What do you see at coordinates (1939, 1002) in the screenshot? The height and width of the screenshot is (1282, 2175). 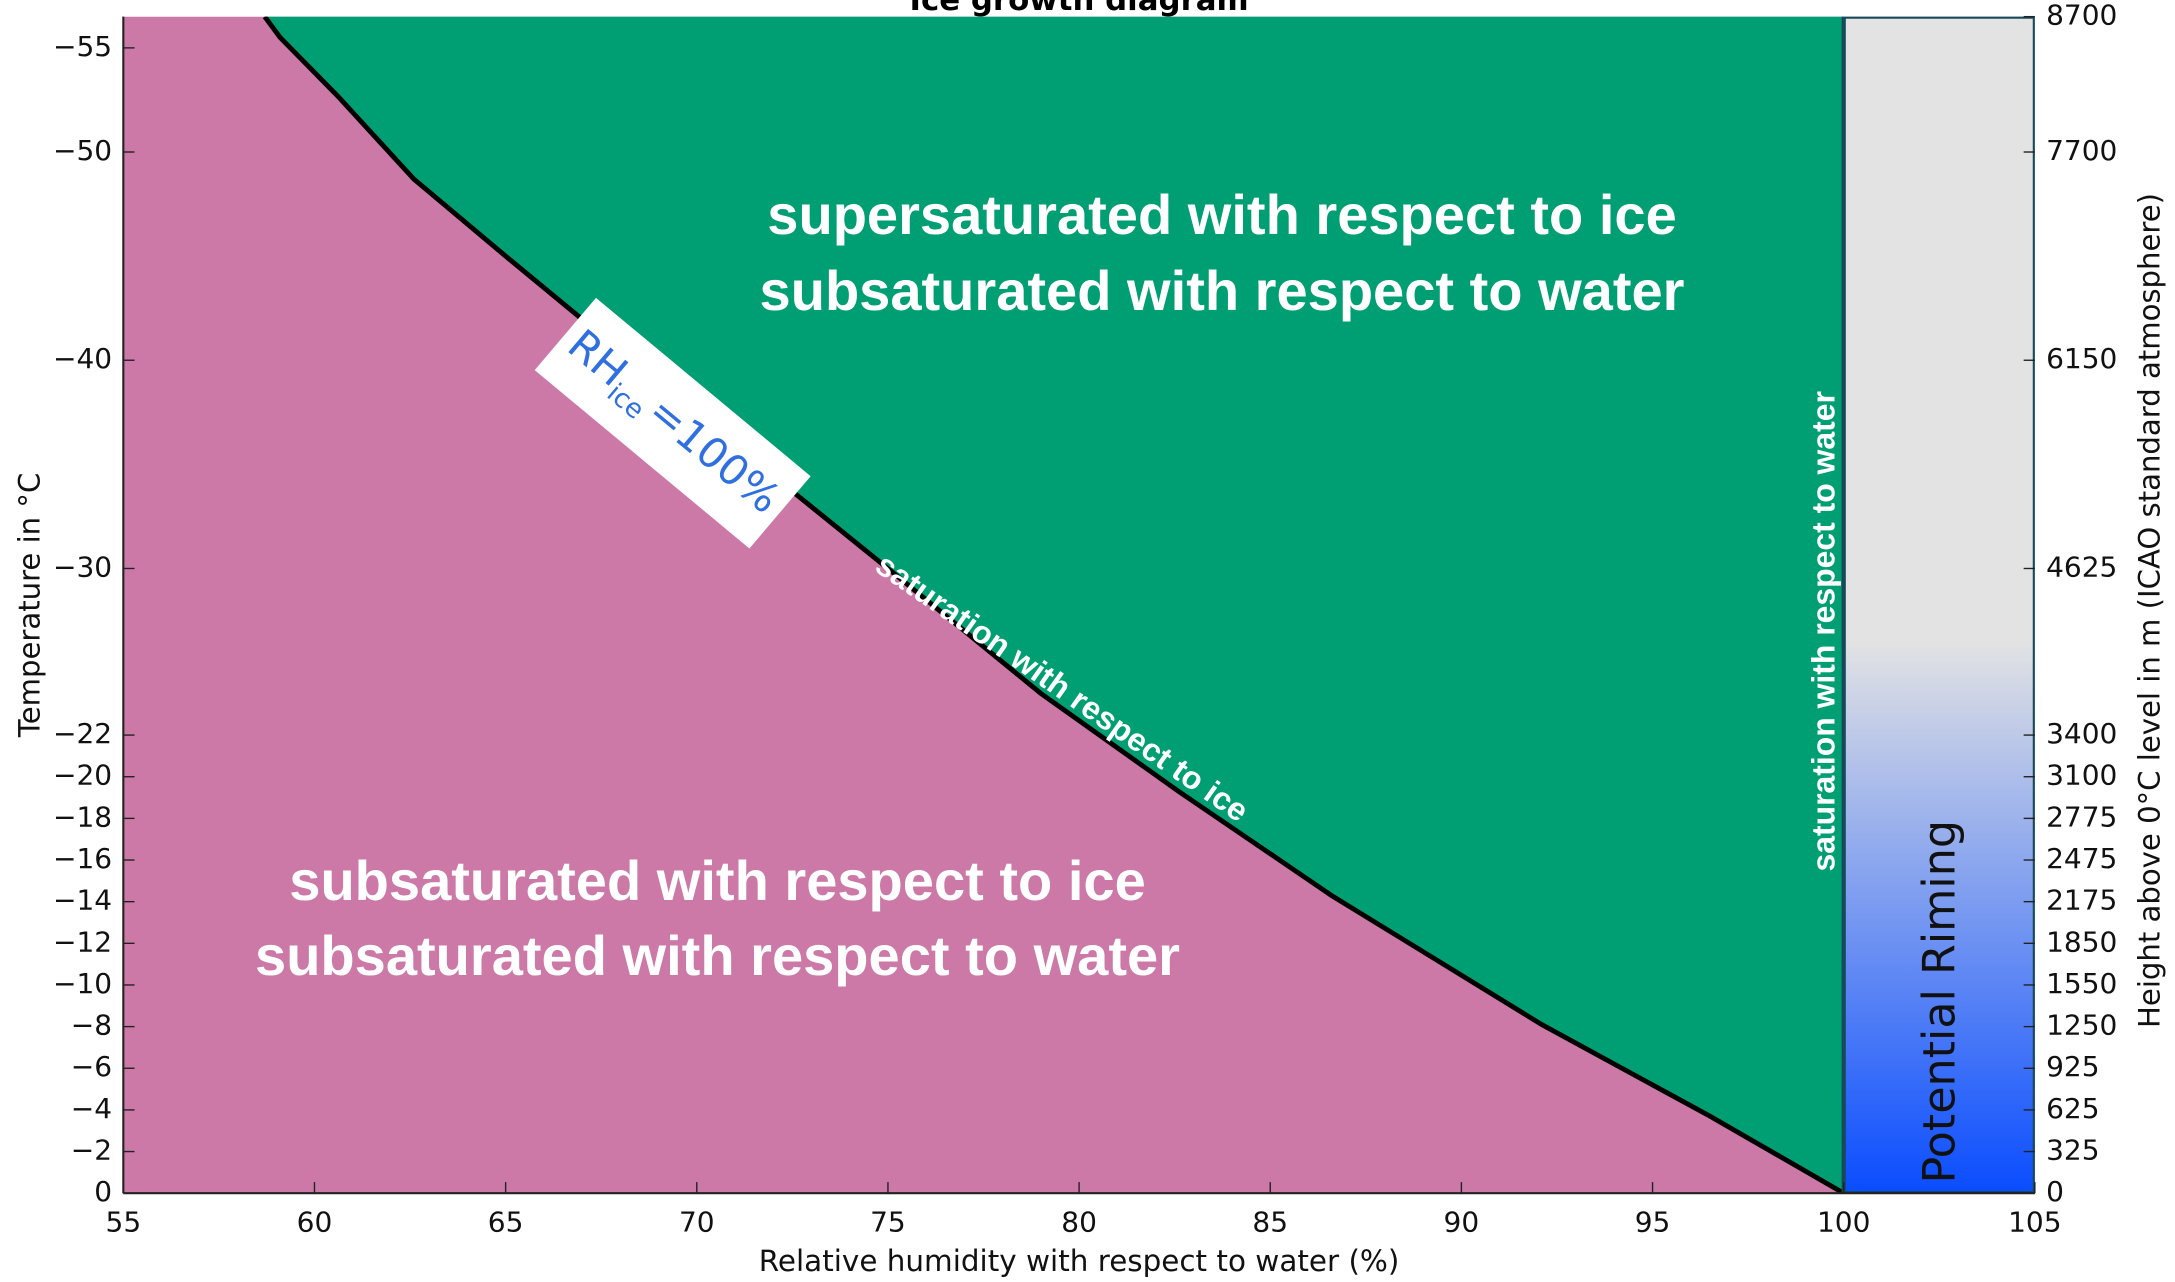 I see `riming-label: Potential Riming` at bounding box center [1939, 1002].